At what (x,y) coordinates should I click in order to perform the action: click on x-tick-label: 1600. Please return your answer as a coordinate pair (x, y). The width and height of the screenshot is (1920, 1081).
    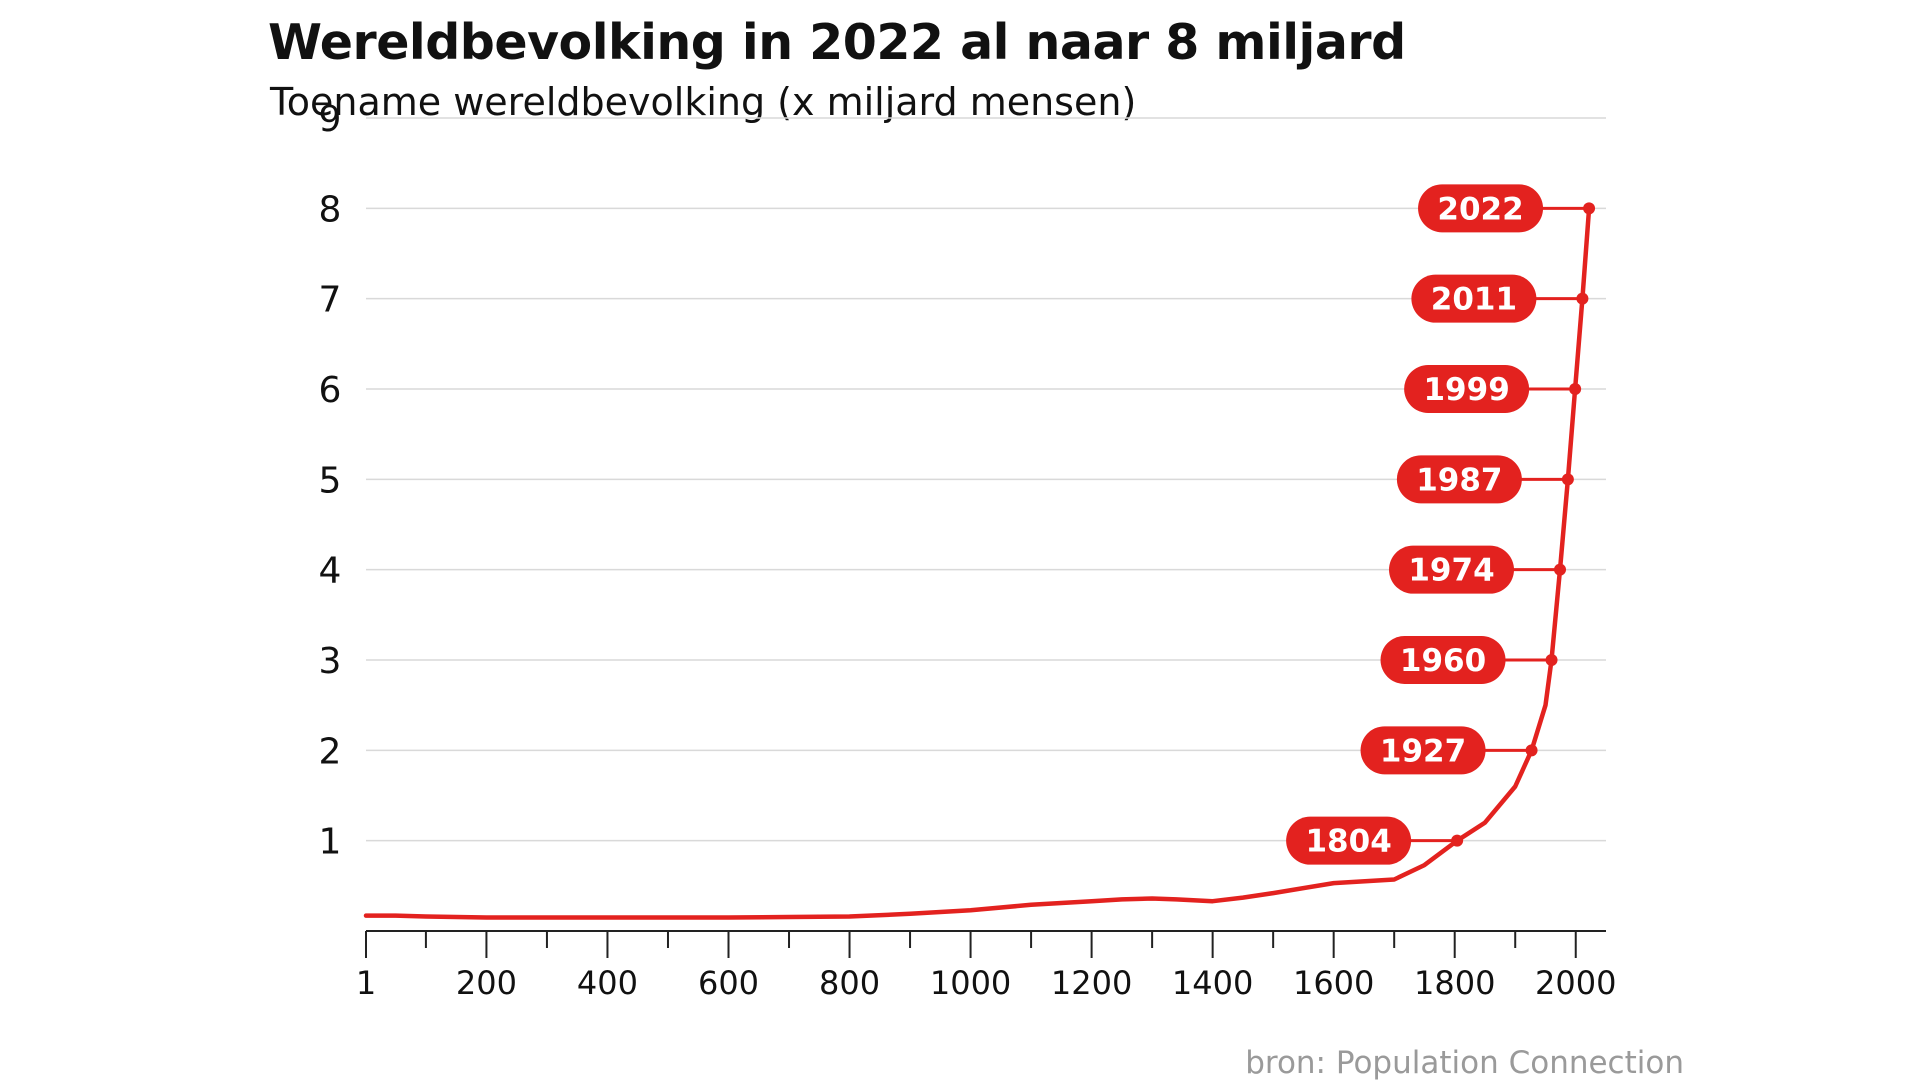
    Looking at the image, I should click on (1333, 982).